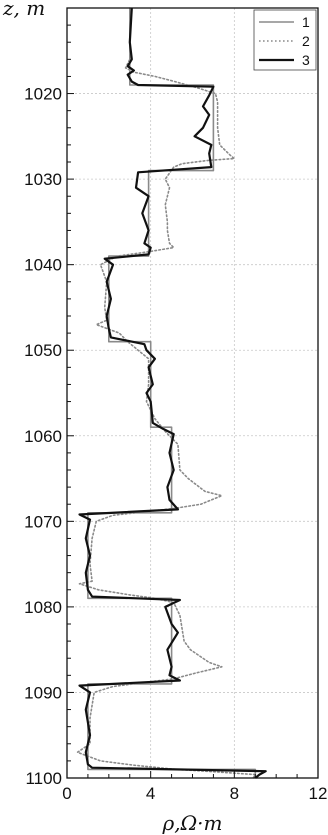  What do you see at coordinates (43, 265) in the screenshot?
I see `y-tick-label: 1040` at bounding box center [43, 265].